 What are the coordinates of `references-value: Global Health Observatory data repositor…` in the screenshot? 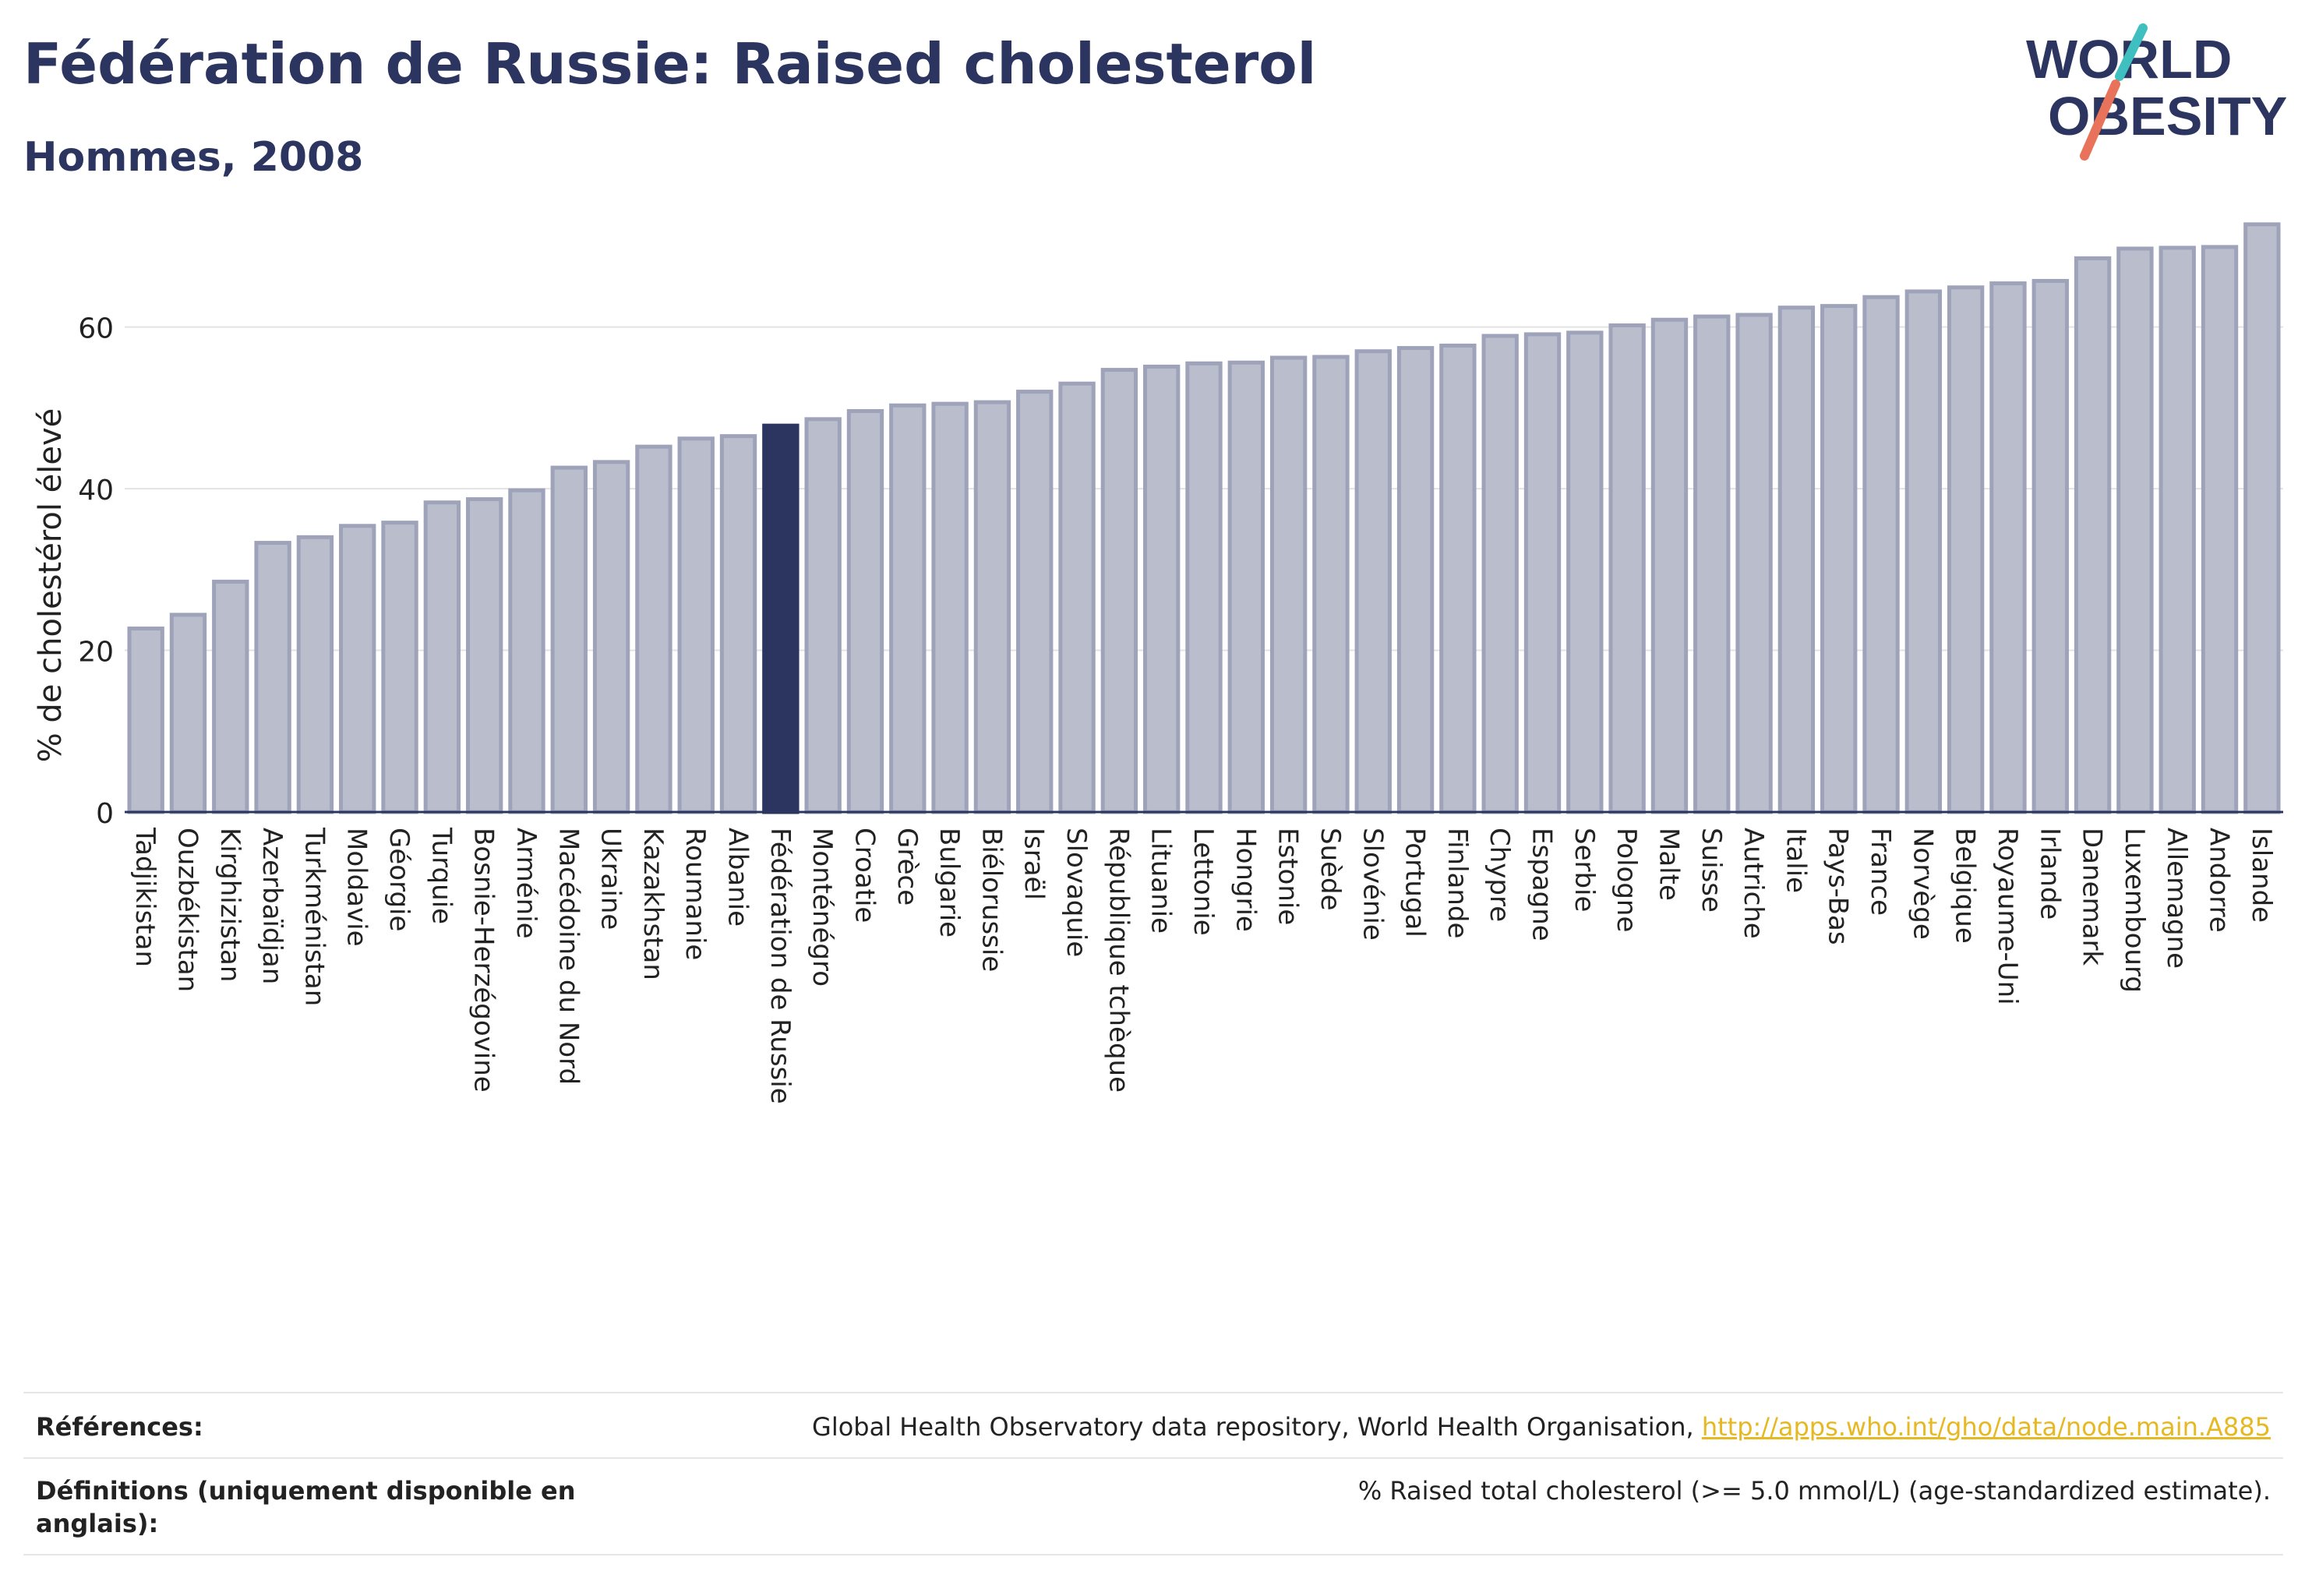 It's located at (1541, 1427).